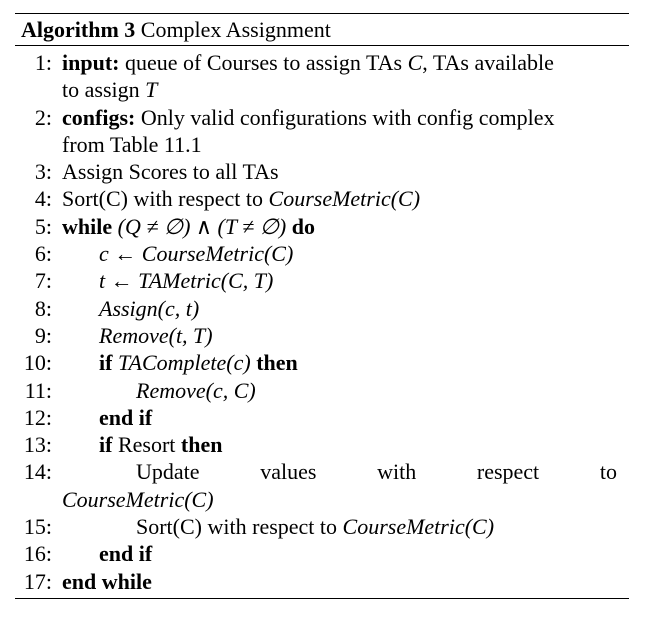  I want to click on line-number: 14:, so click(37, 472).